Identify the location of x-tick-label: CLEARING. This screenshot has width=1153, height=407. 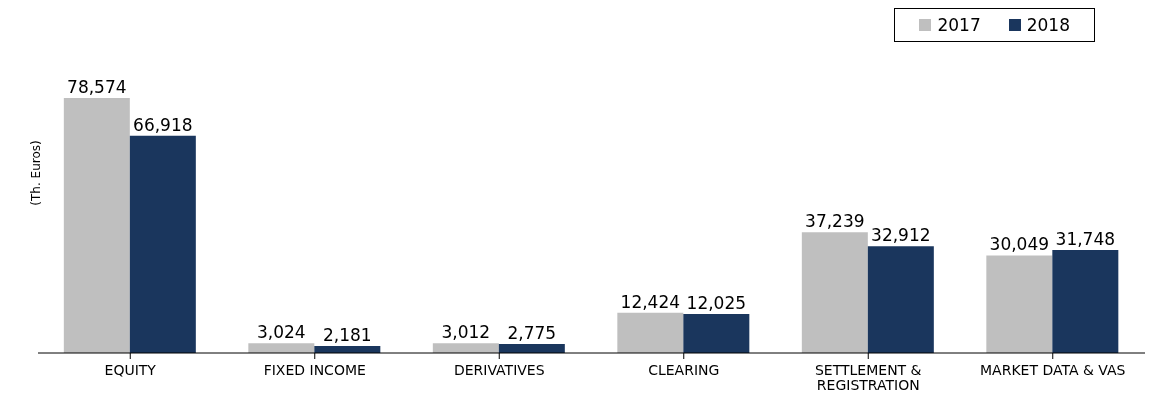
(684, 370).